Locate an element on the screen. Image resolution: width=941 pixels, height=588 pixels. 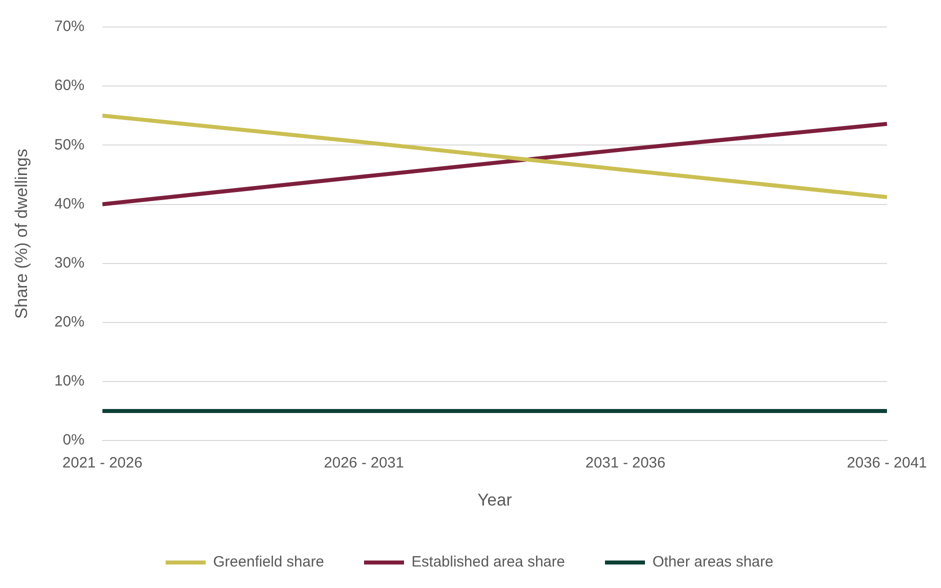
x-tick-label: 2021 - 2026 is located at coordinates (102, 463).